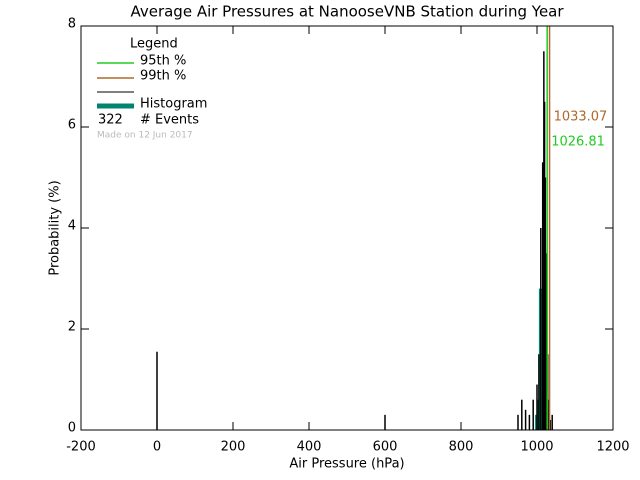 This screenshot has height=480, width=640. I want to click on x-tick-label: 200, so click(233, 447).